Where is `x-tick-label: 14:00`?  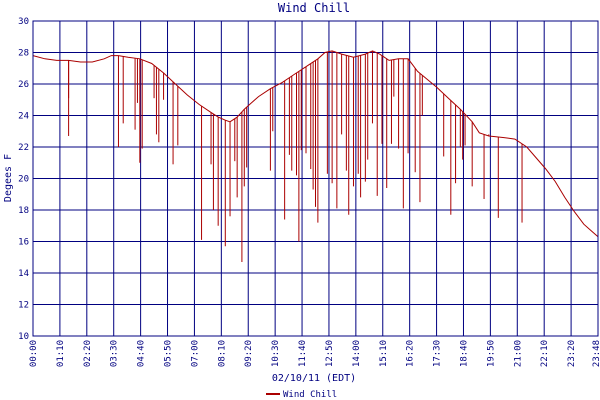
x-tick-label: 14:00 is located at coordinates (357, 353).